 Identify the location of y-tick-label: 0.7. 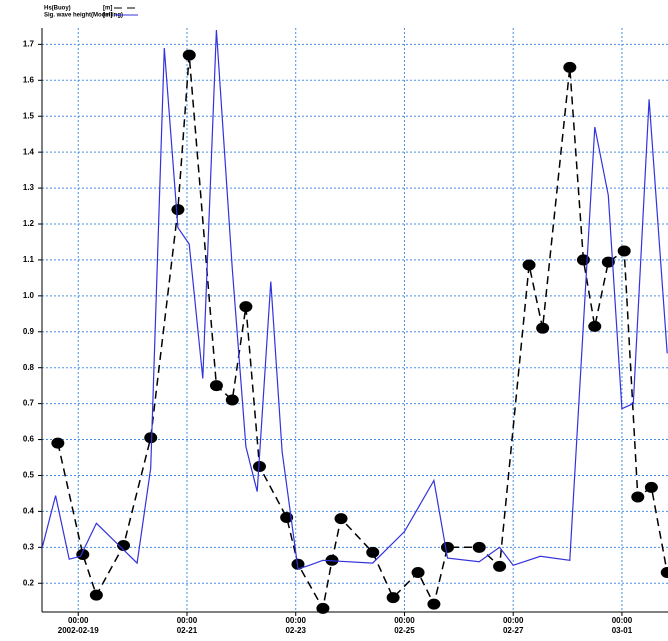
(29, 403).